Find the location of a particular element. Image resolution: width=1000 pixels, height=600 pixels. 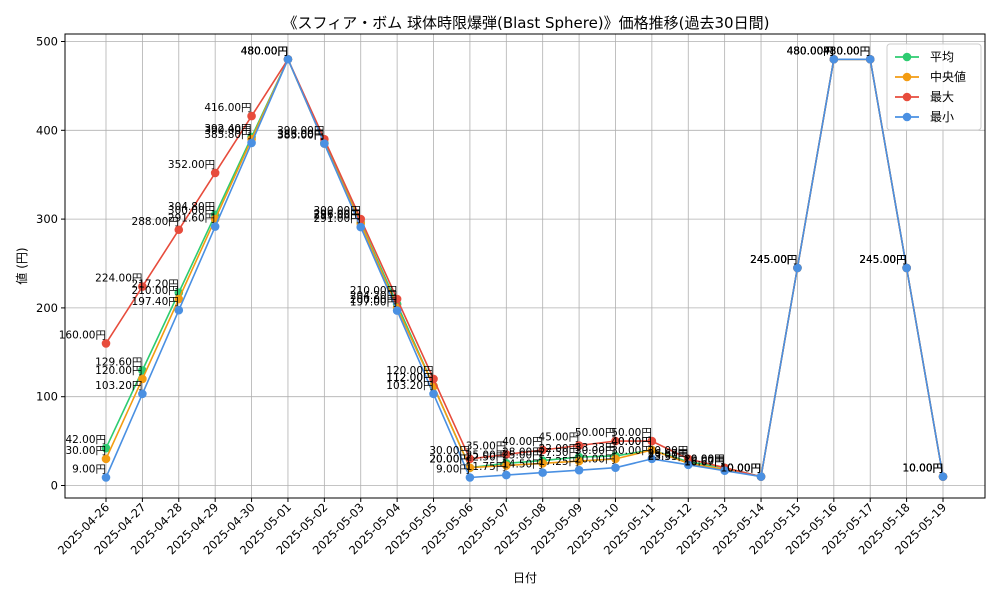

data-label: 16.67円 is located at coordinates (704, 463).